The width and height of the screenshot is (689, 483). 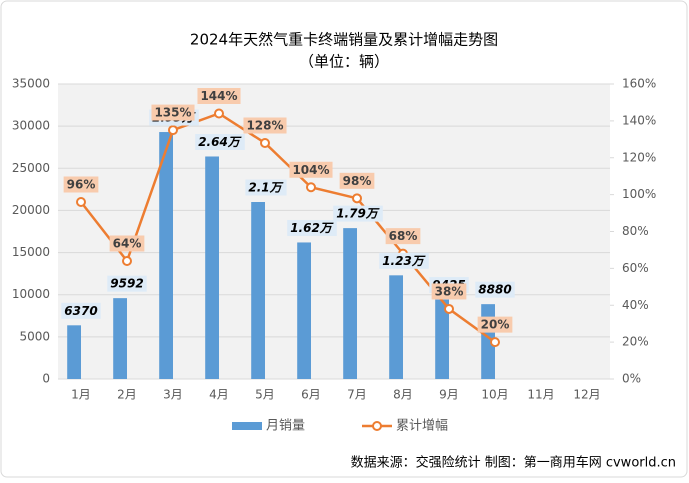 What do you see at coordinates (127, 395) in the screenshot?
I see `x-tick-label: 2月` at bounding box center [127, 395].